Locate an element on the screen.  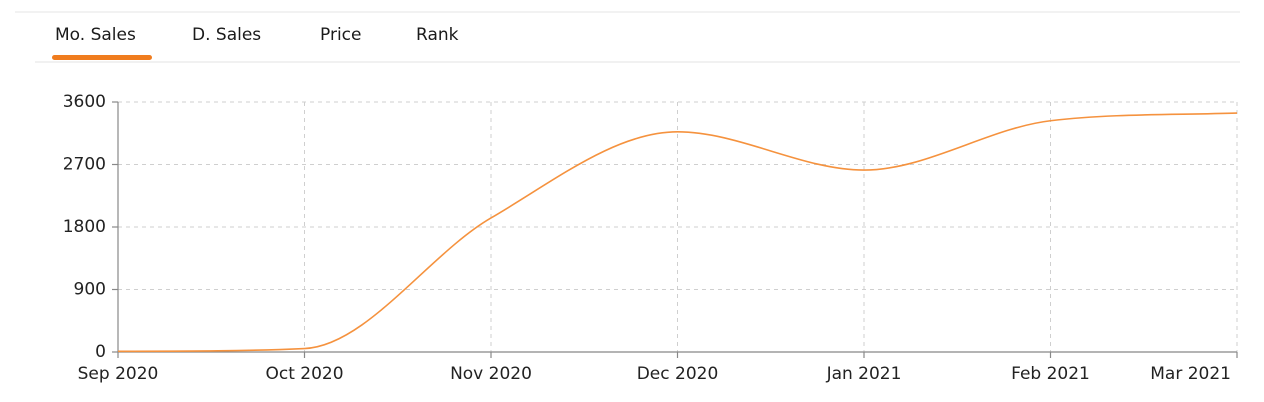
y-tick-label: 0 is located at coordinates (100, 352).